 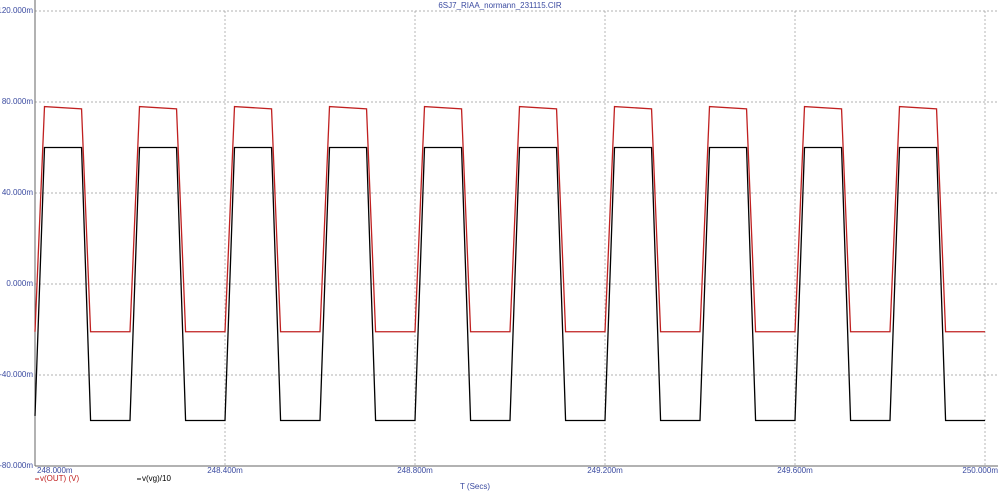 What do you see at coordinates (55, 470) in the screenshot?
I see `x-tick-label: 248.000m` at bounding box center [55, 470].